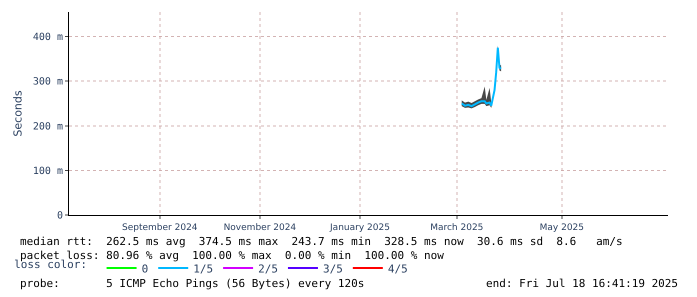 This screenshot has height=297, width=697. I want to click on y-axis-title: Seconds, so click(18, 113).